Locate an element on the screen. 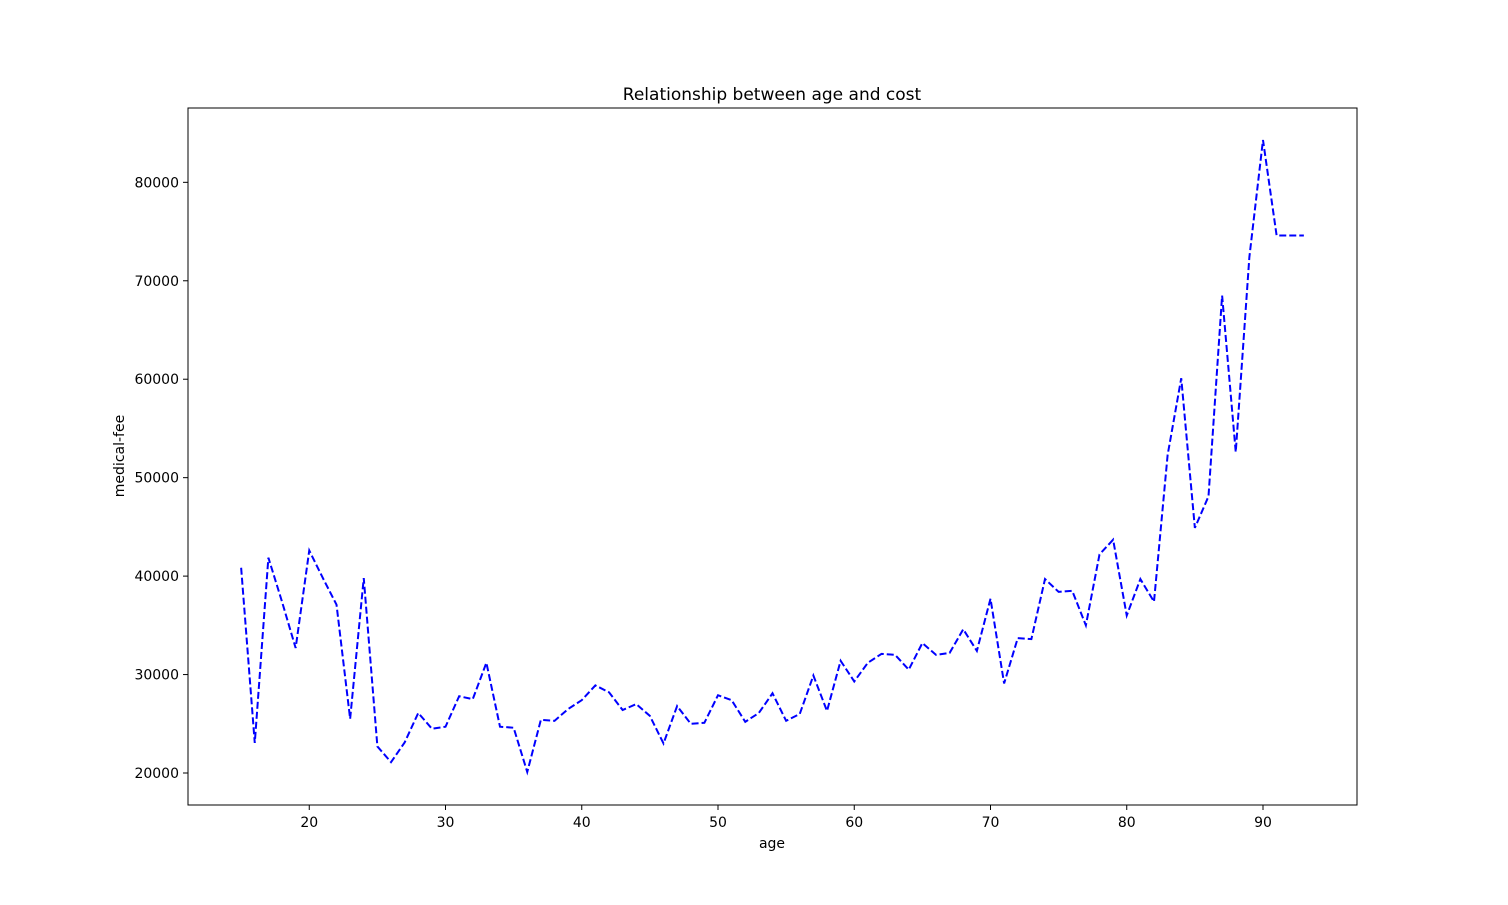 The height and width of the screenshot is (905, 1508). x-tick-label: 80 is located at coordinates (1127, 823).